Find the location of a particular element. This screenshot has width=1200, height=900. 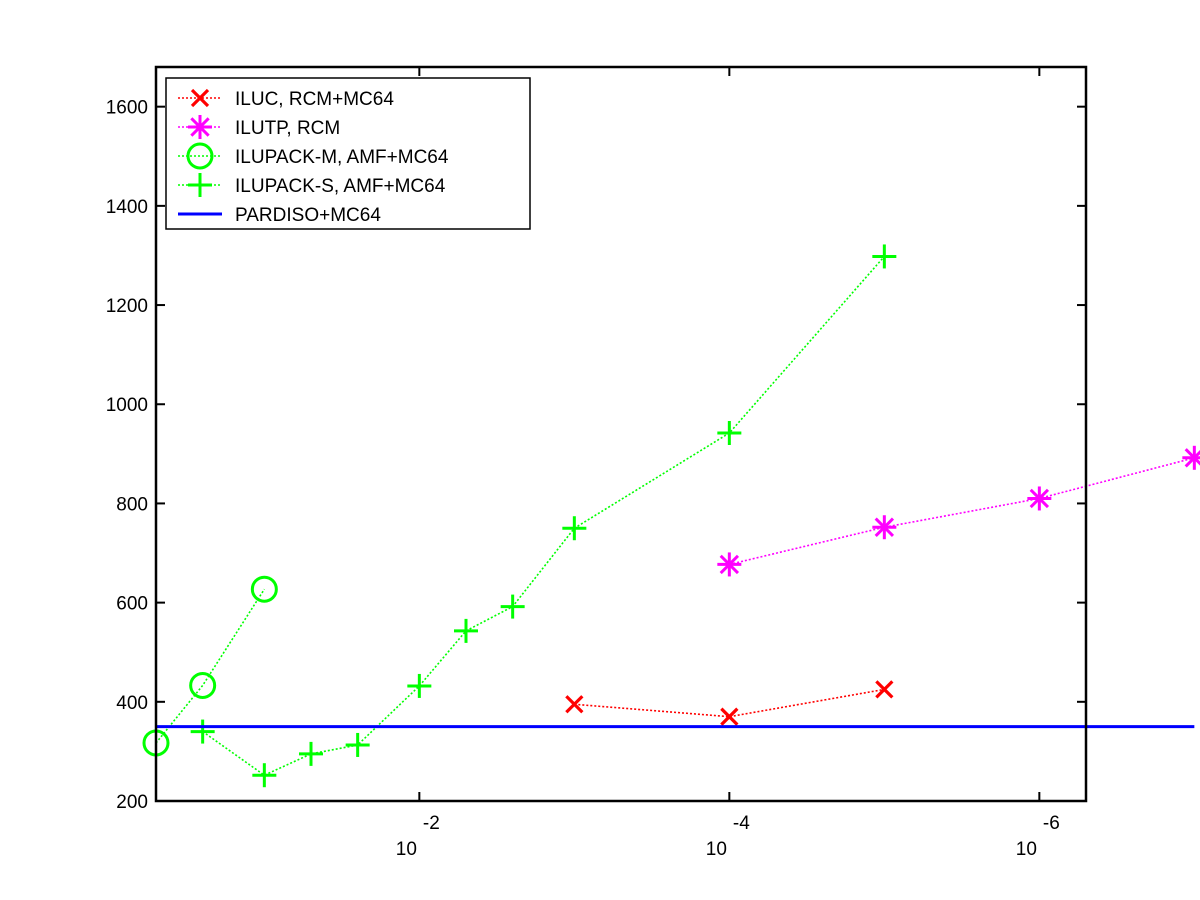

y-tick-label-1200: 1200 is located at coordinates (127, 306).